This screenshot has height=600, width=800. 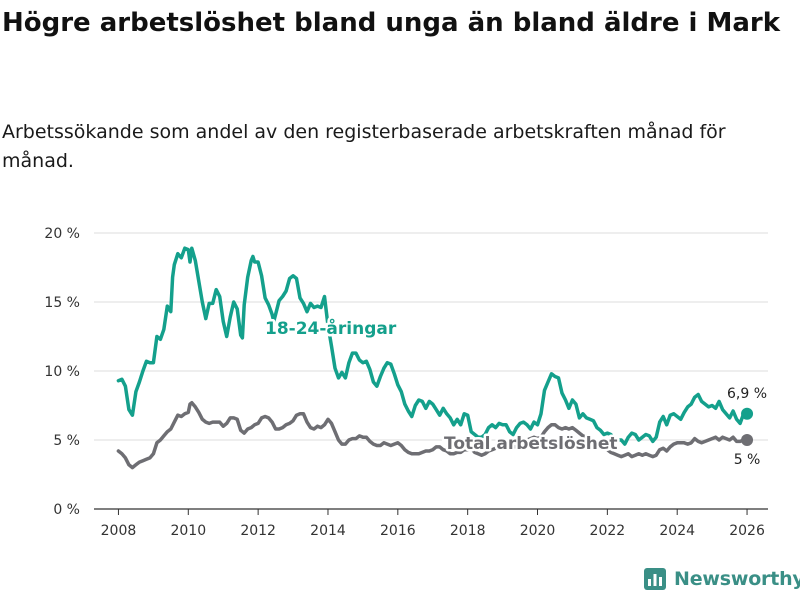 I want to click on brand-name: Newsworthy, so click(x=737, y=579).